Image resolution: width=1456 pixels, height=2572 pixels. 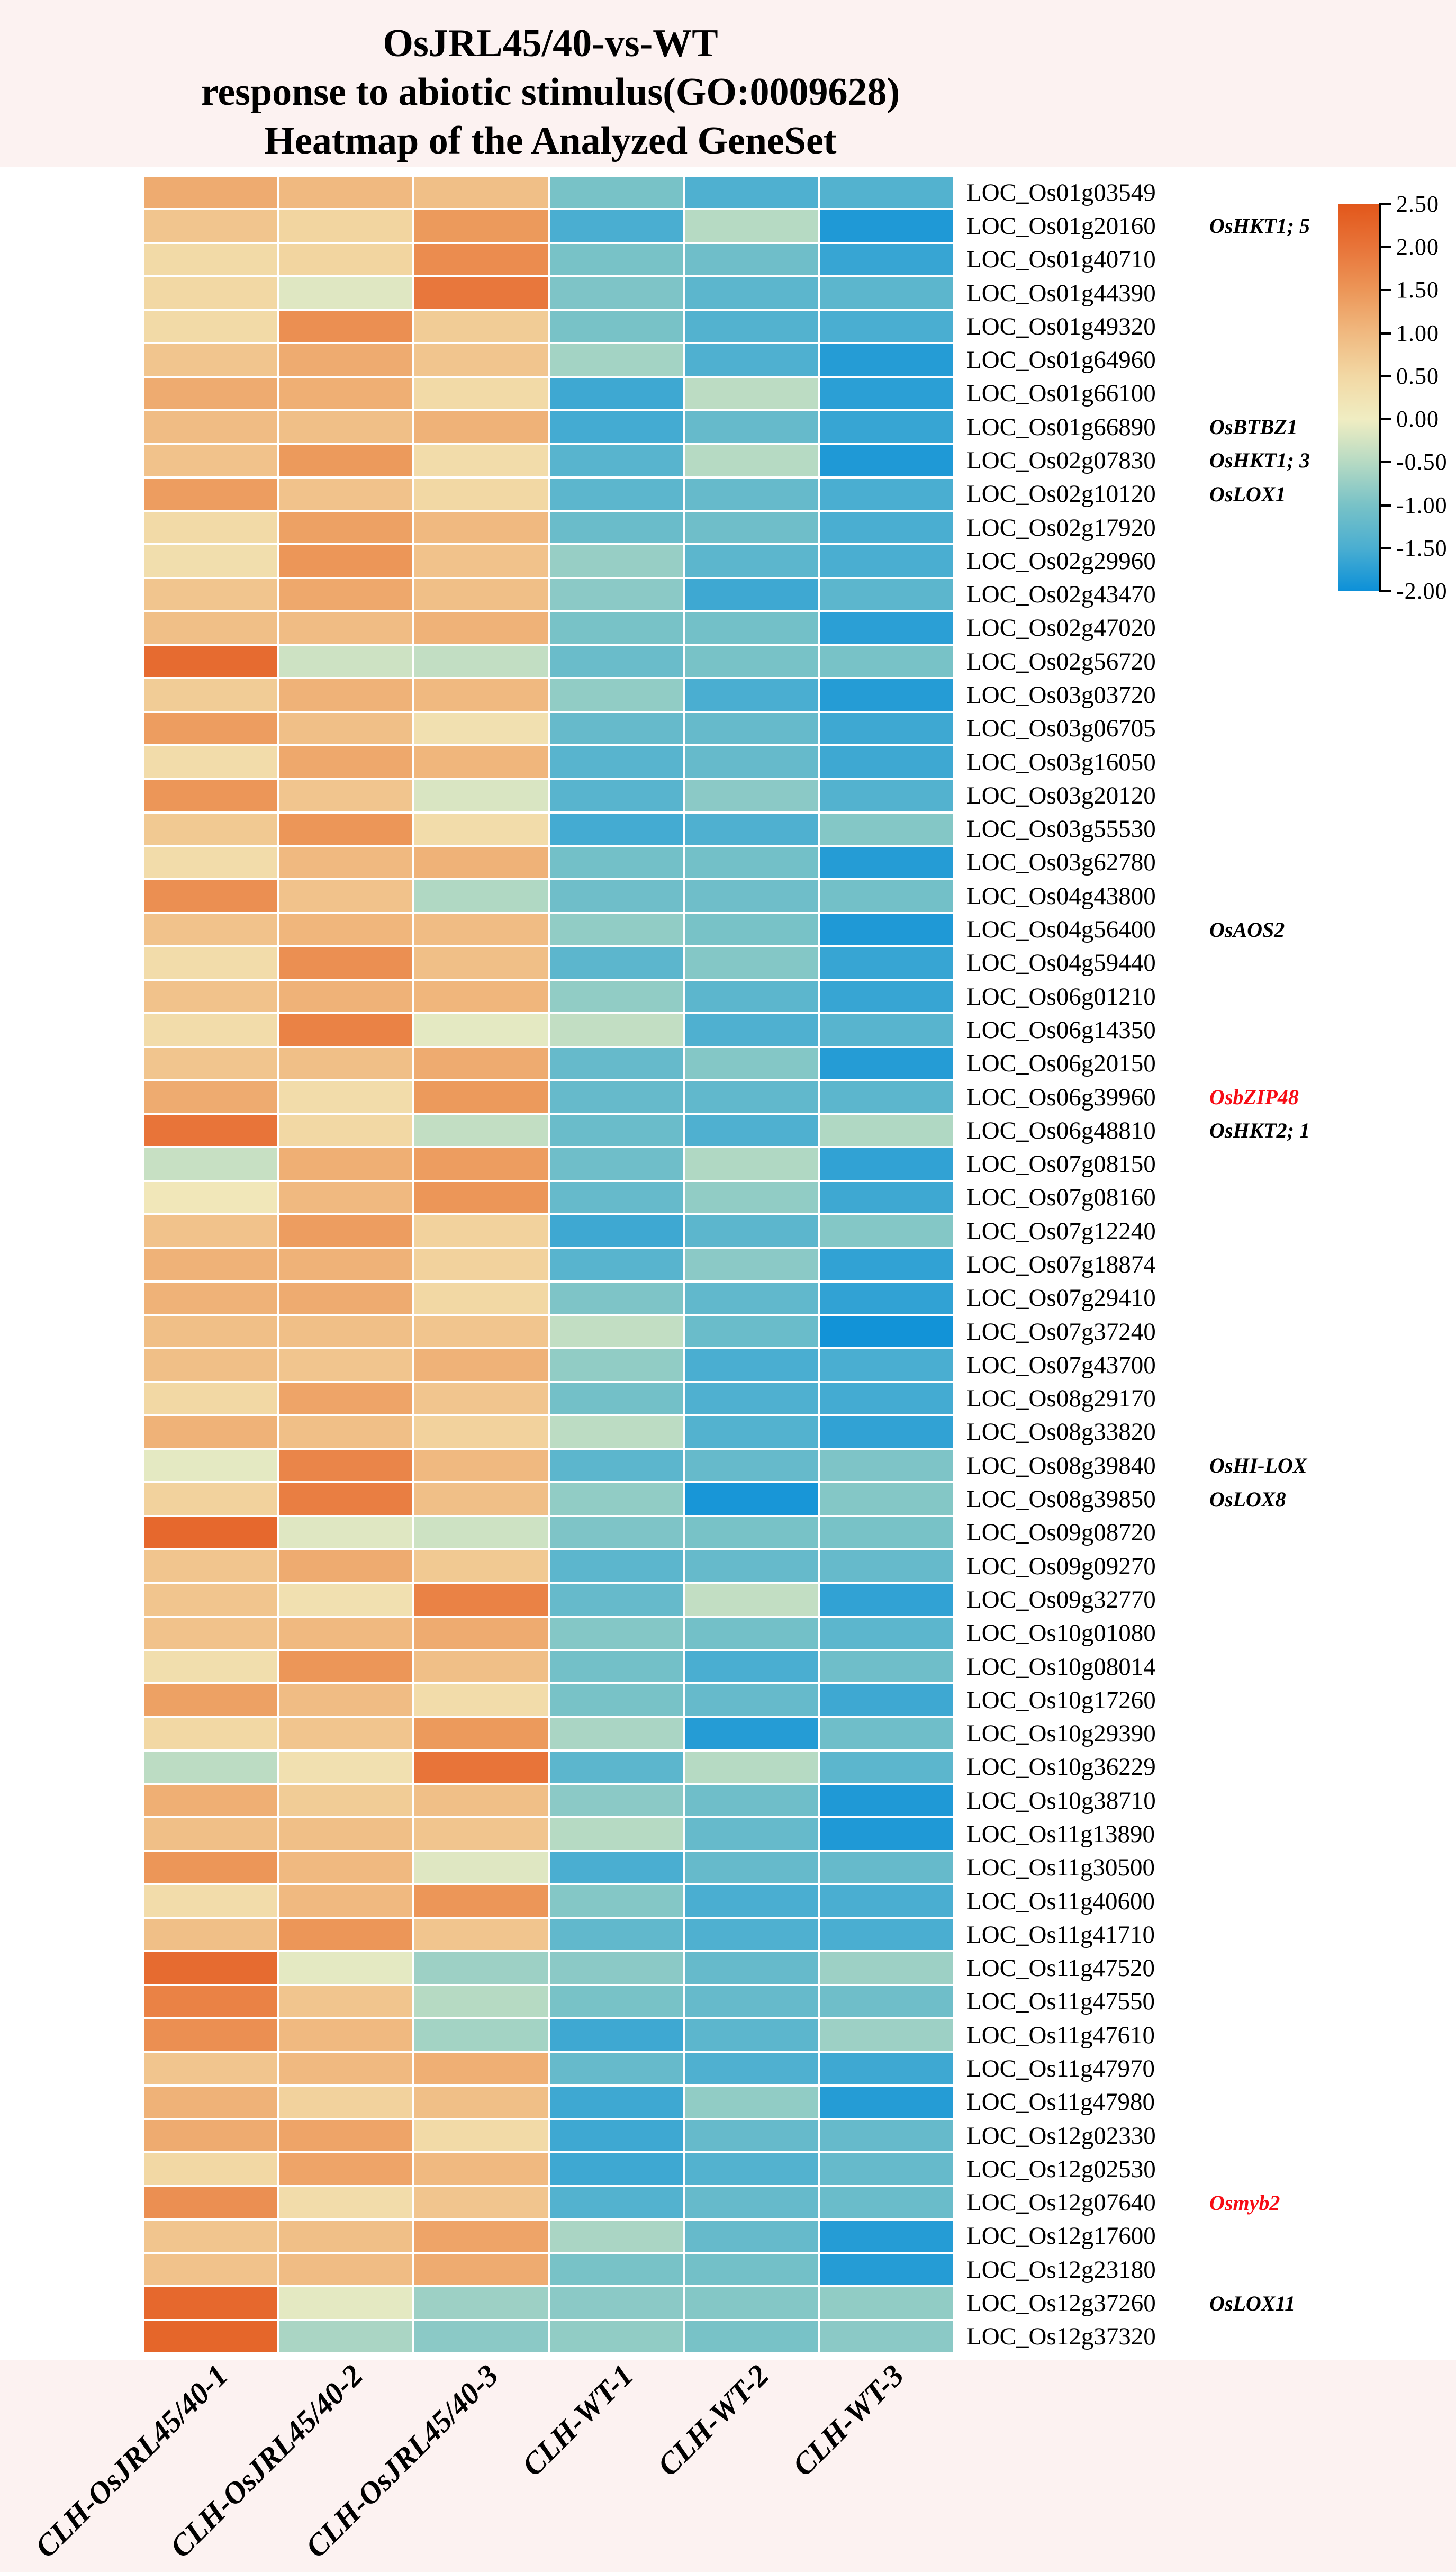 I want to click on row-label: LOC_Os03g62780, so click(x=1061, y=863).